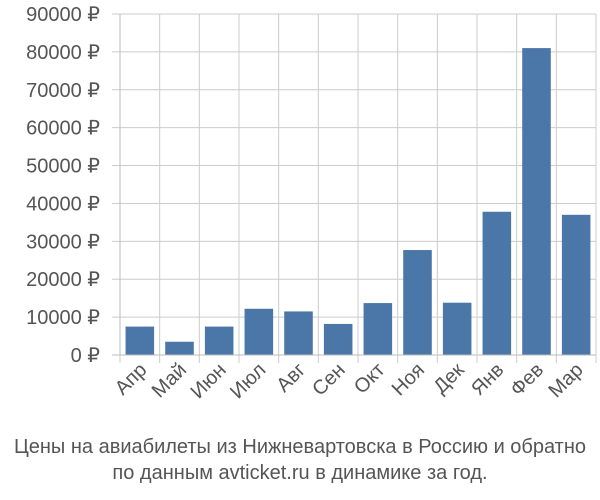  I want to click on x-category-label: Дек, so click(449, 378).